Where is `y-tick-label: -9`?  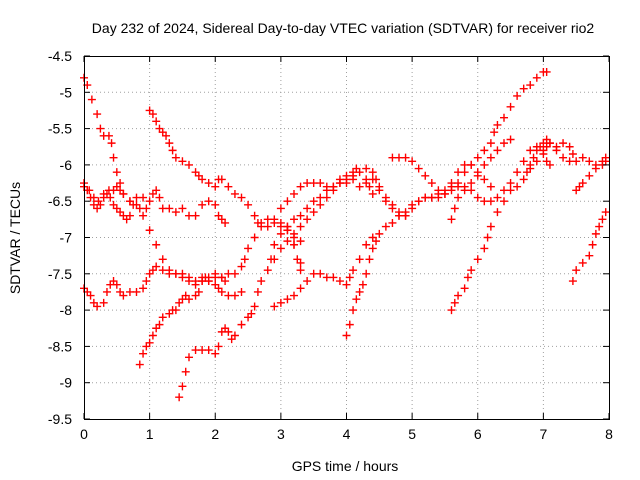
y-tick-label: -9 is located at coordinates (66, 383).